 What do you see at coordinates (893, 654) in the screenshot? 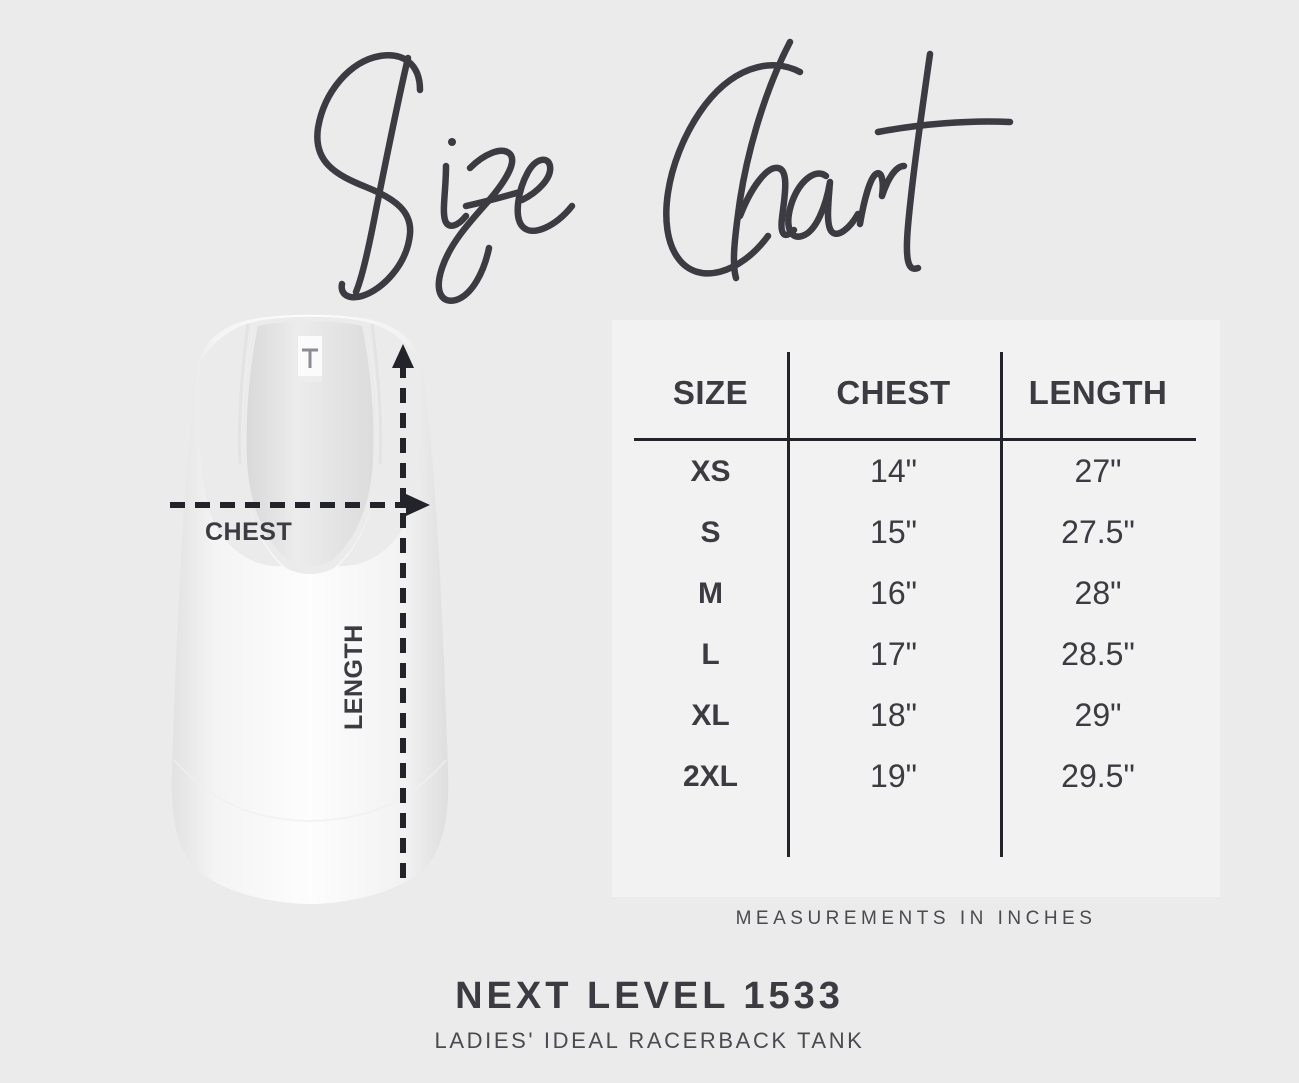
I see `cell-chest: 17"` at bounding box center [893, 654].